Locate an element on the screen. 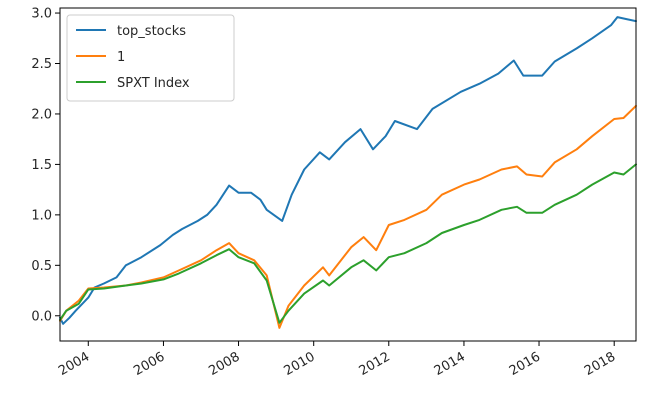 The height and width of the screenshot is (406, 648). legend-label: top_stocks is located at coordinates (151, 31).